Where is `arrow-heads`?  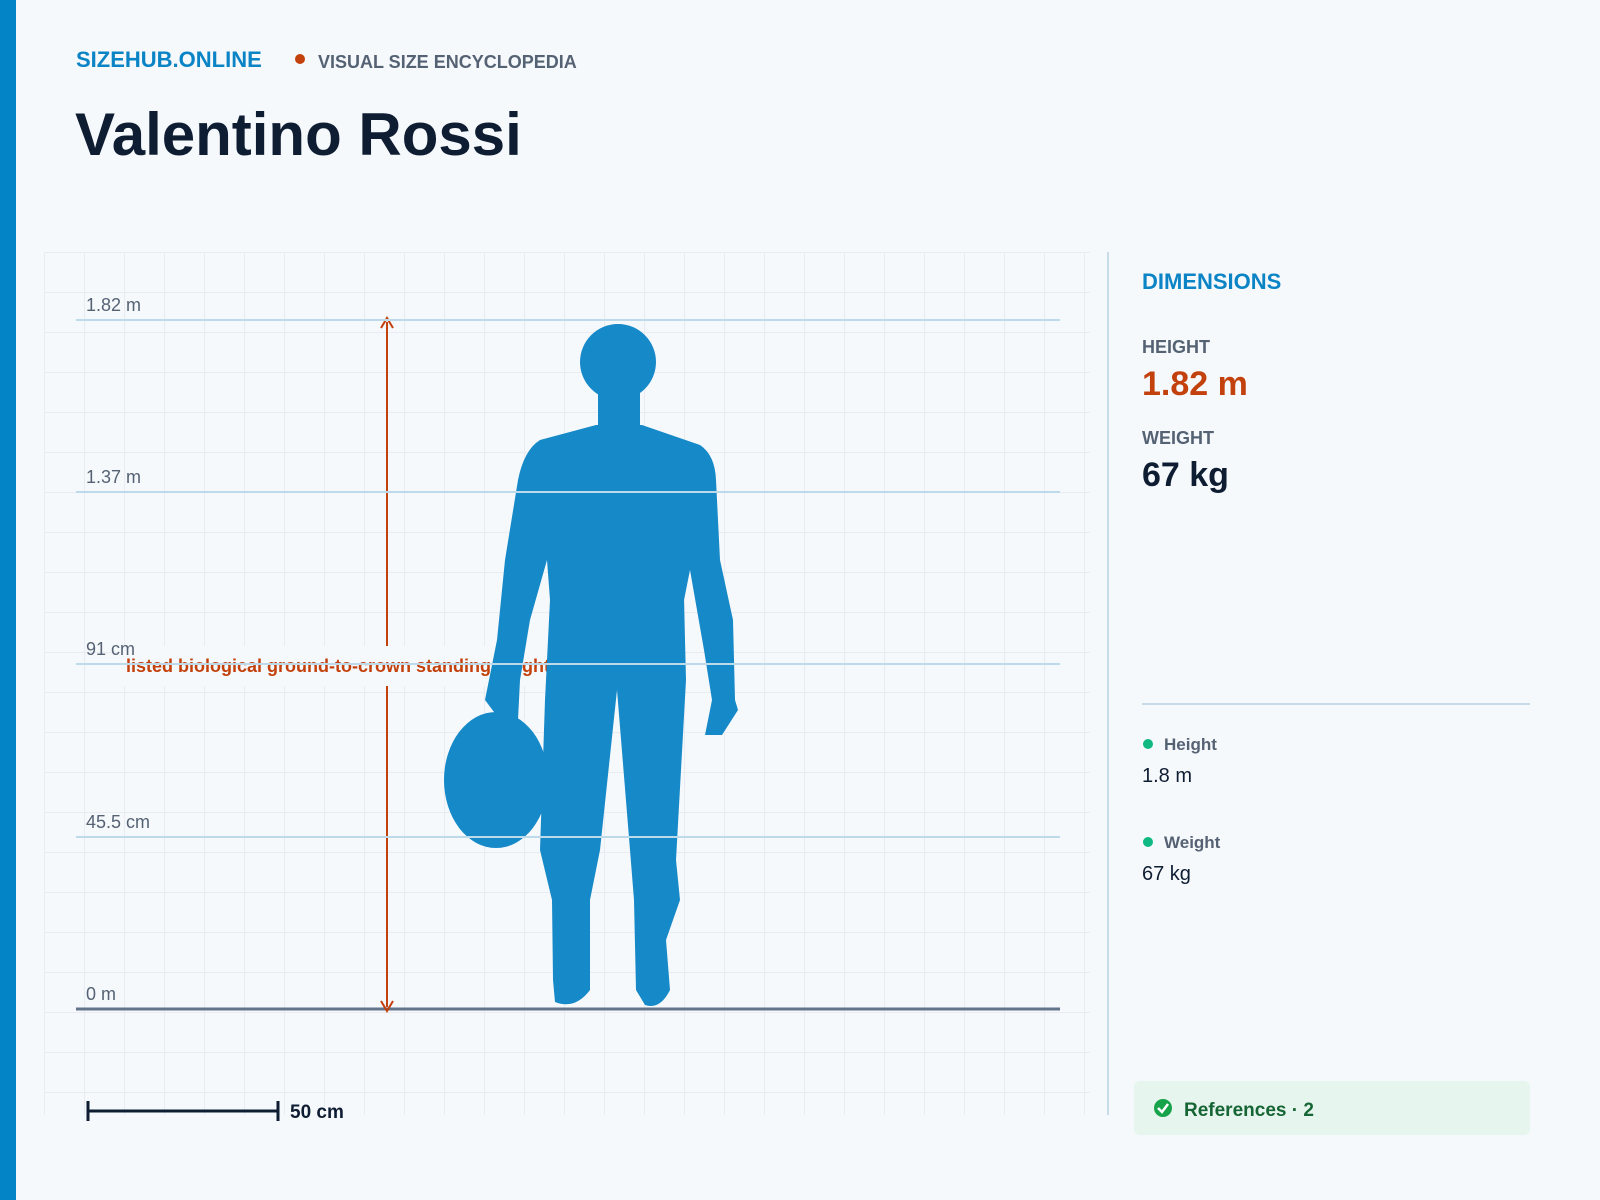
arrow-heads is located at coordinates (387, 664).